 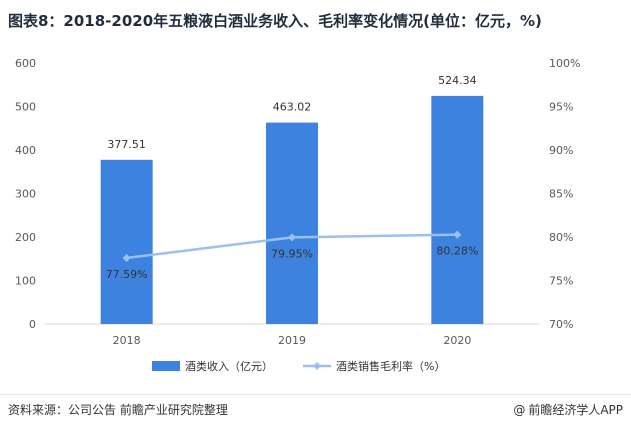 I want to click on brand-credit: @ 前瞻经济学人APP, so click(x=568, y=409).